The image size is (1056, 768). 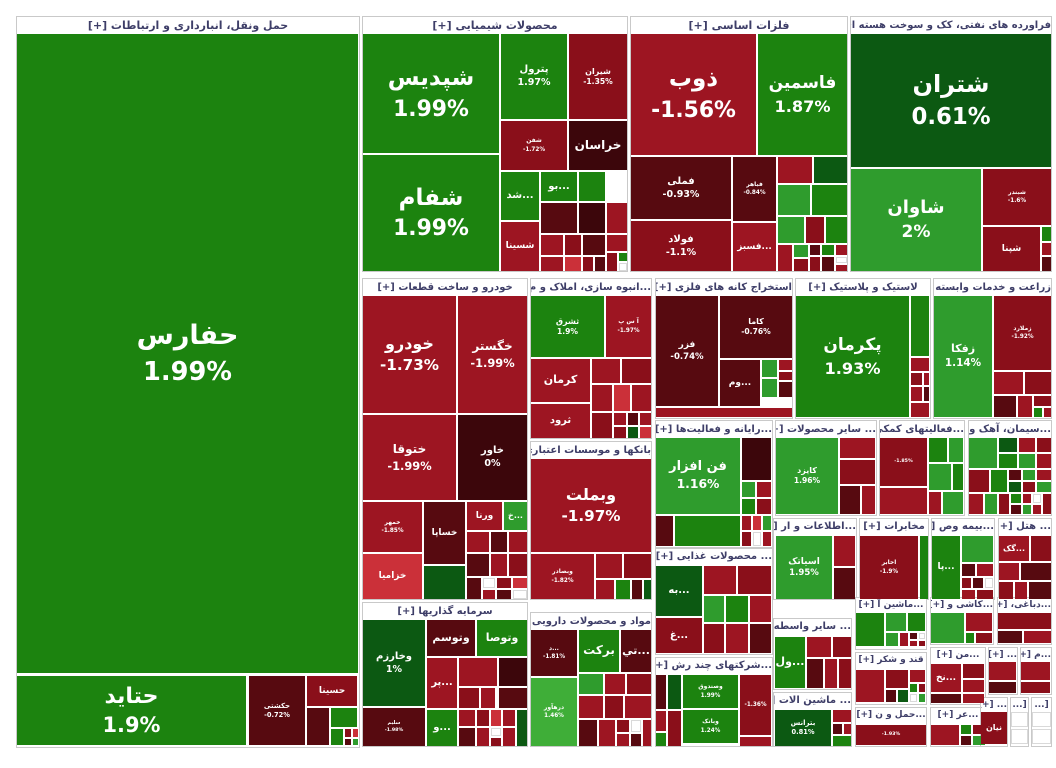 I want to click on treemap-tile-chemicals-0: شپدیس 1.99%, so click(x=431, y=93).